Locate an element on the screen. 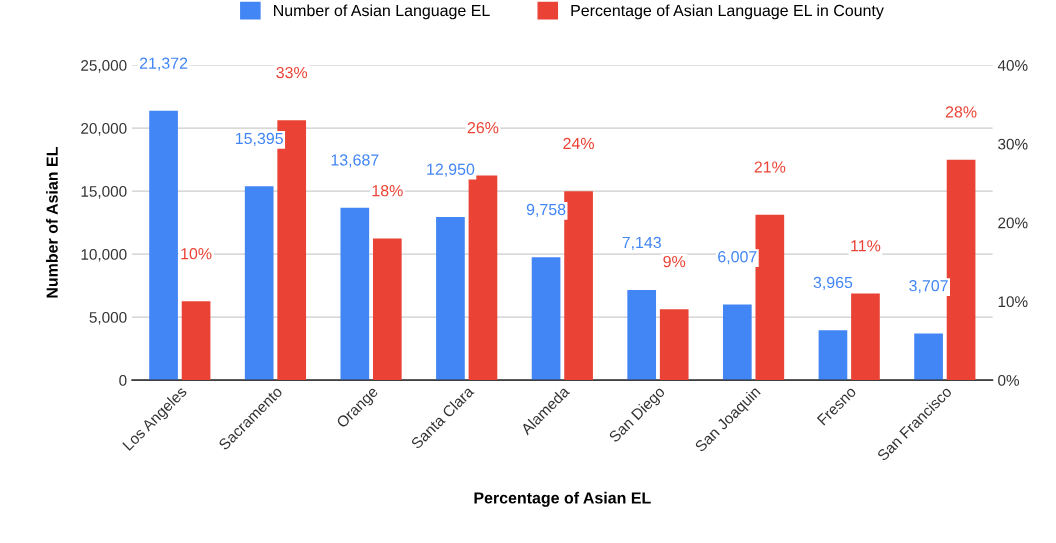 Image resolution: width=1056 pixels, height=543 pixels. y2-tick-label: 30% is located at coordinates (1013, 144).